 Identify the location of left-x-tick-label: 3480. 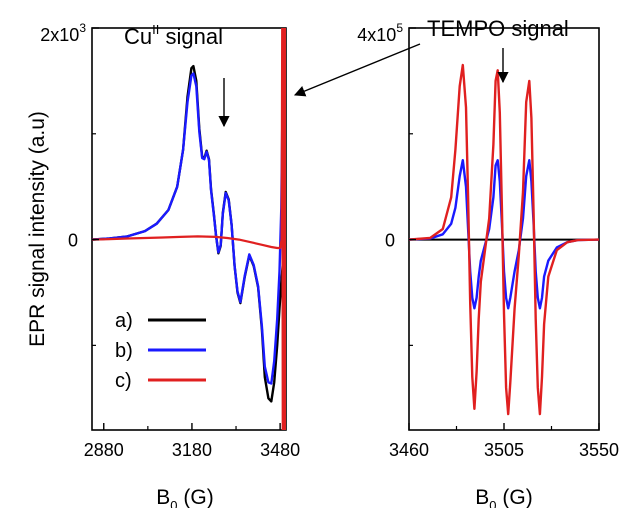
(280, 450).